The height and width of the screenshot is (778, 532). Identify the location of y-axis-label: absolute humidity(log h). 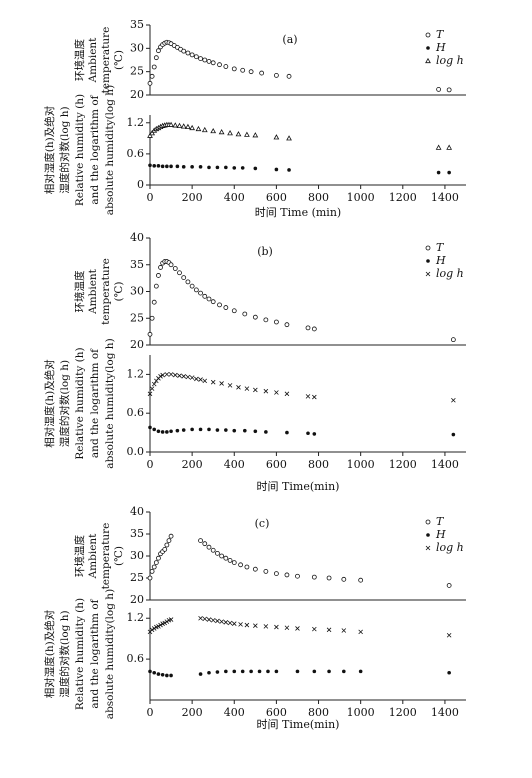
(110, 654).